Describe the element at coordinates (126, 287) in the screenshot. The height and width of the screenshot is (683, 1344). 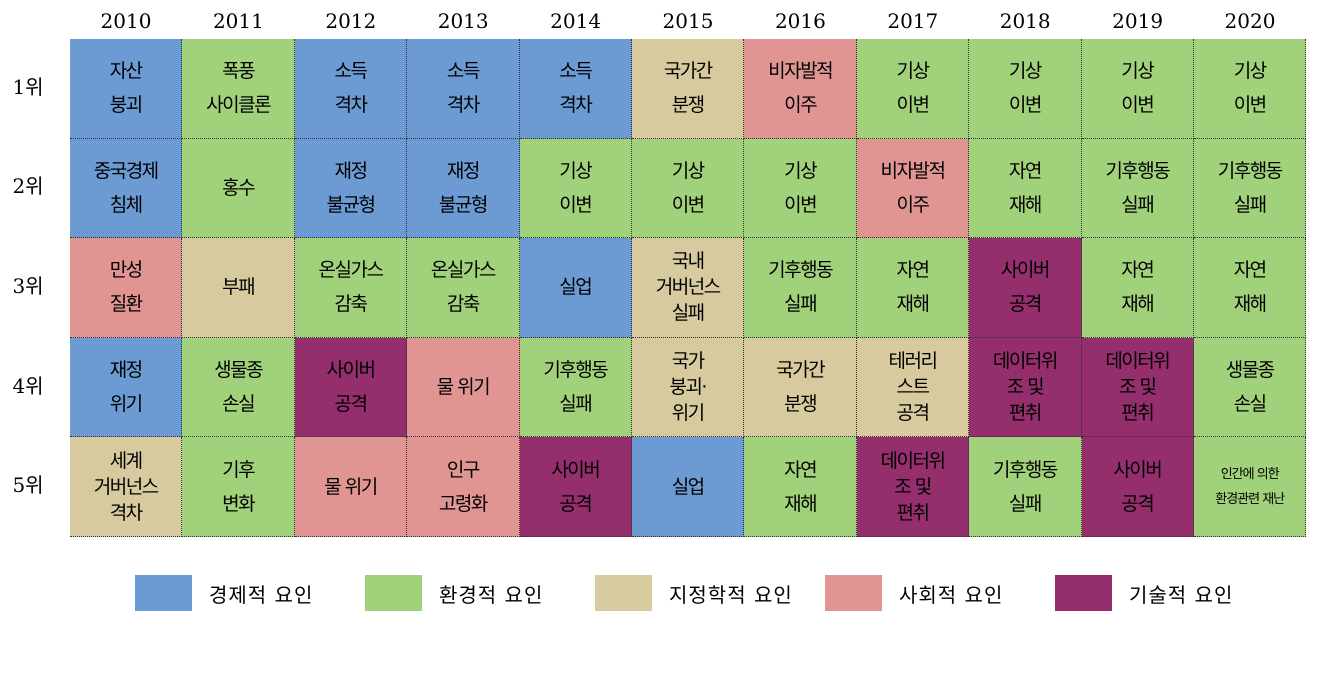
I see `risk-label: 만성 질환` at that location.